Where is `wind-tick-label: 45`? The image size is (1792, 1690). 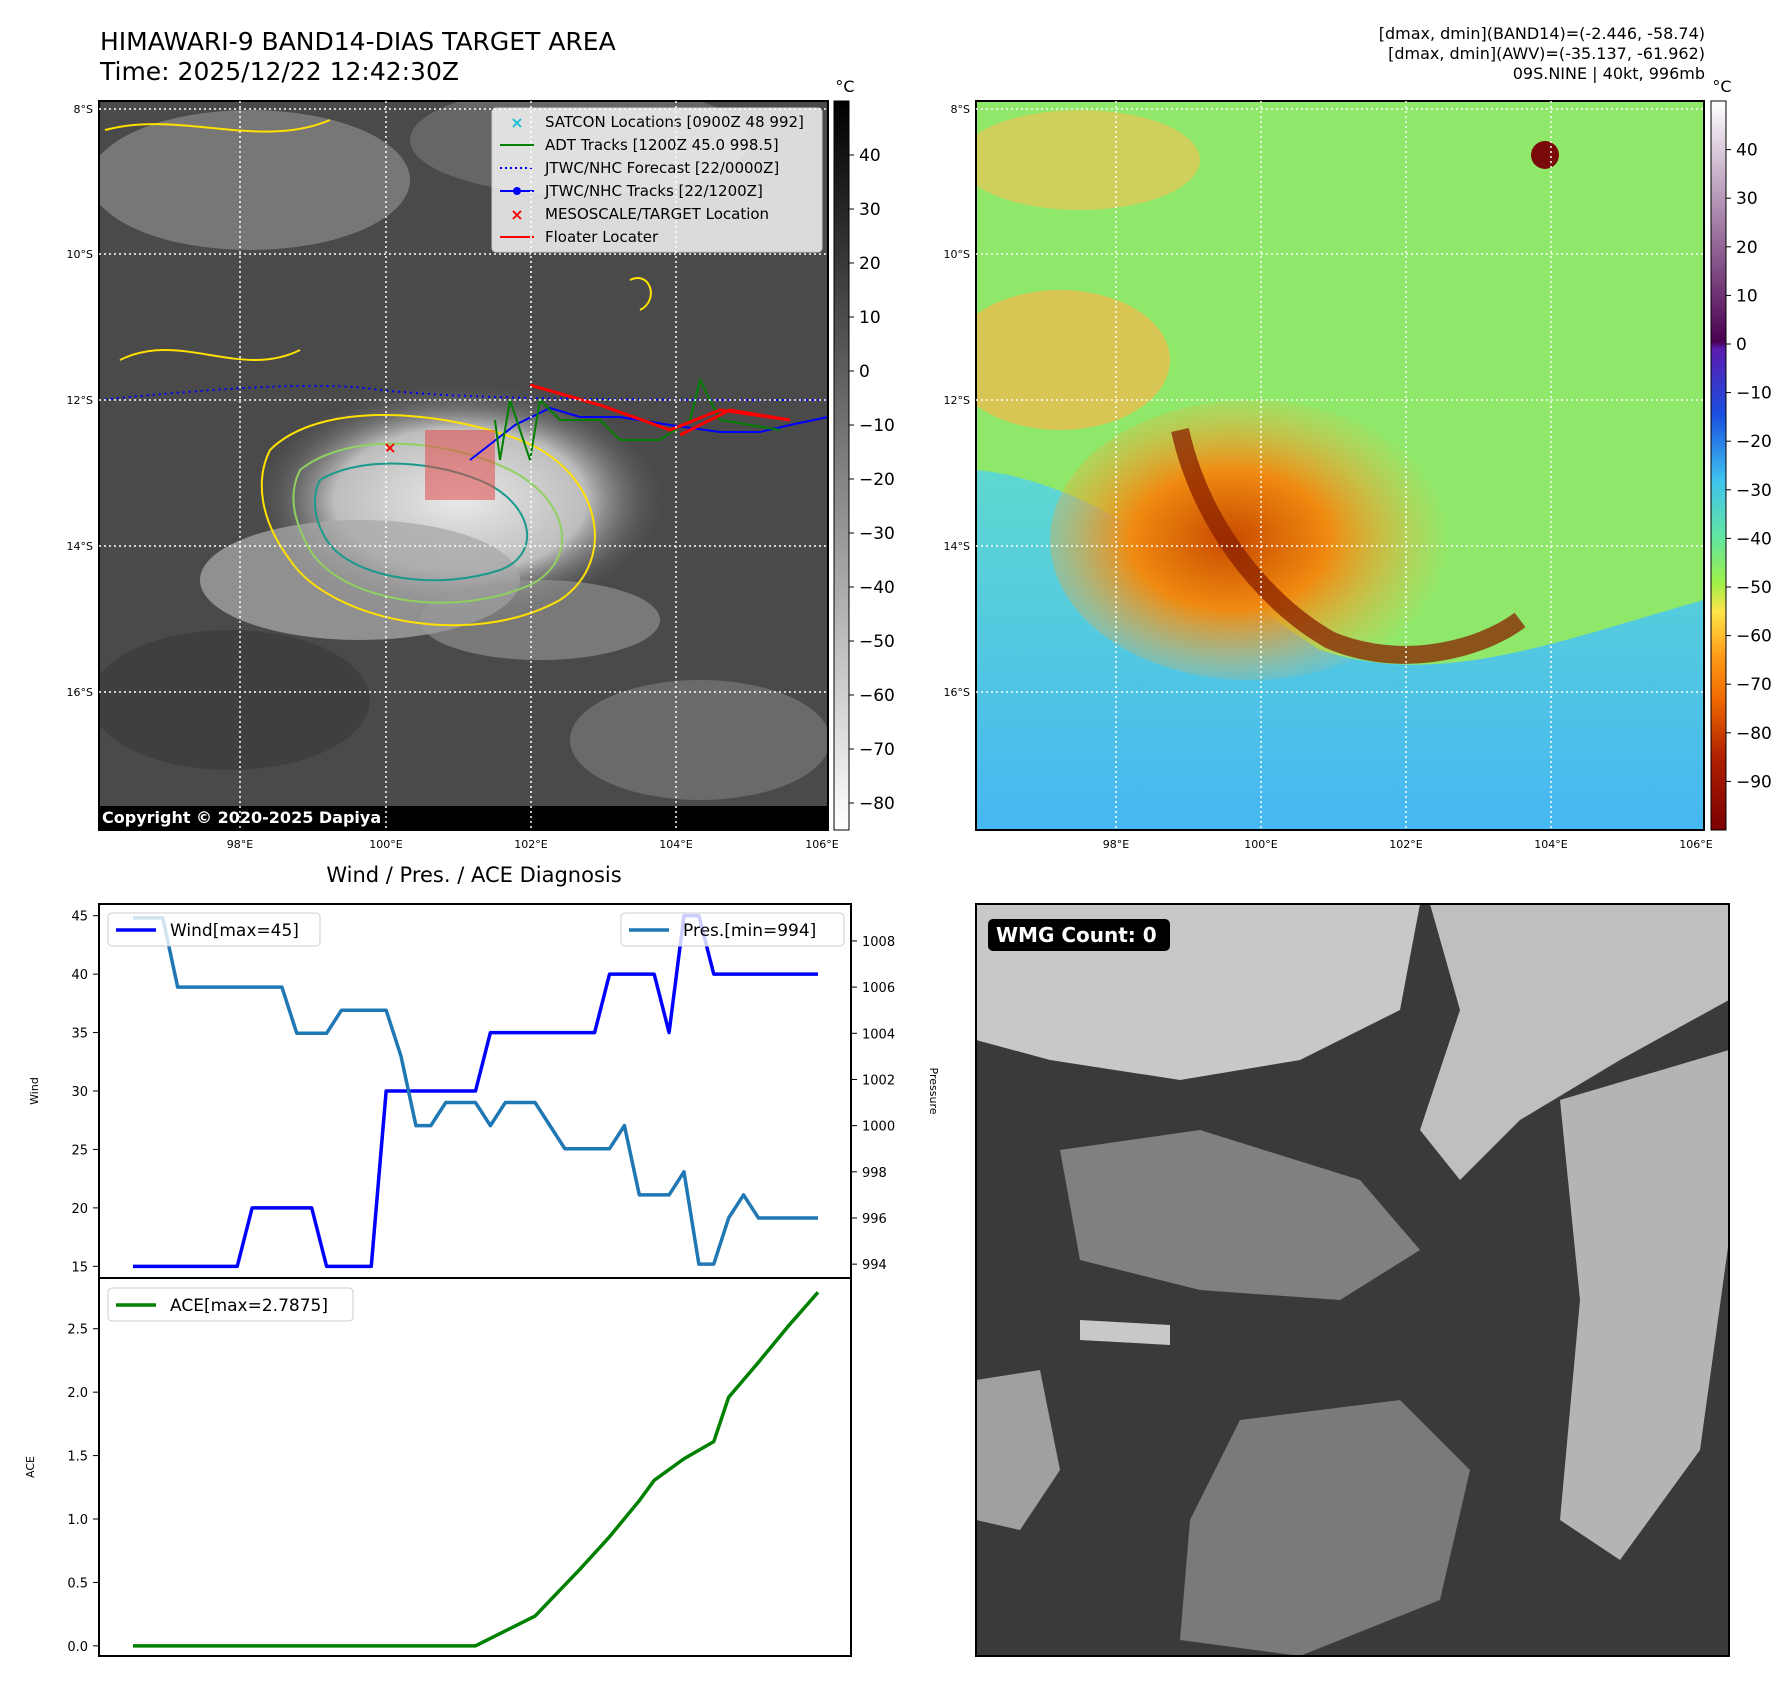
wind-tick-label: 45 is located at coordinates (79, 917).